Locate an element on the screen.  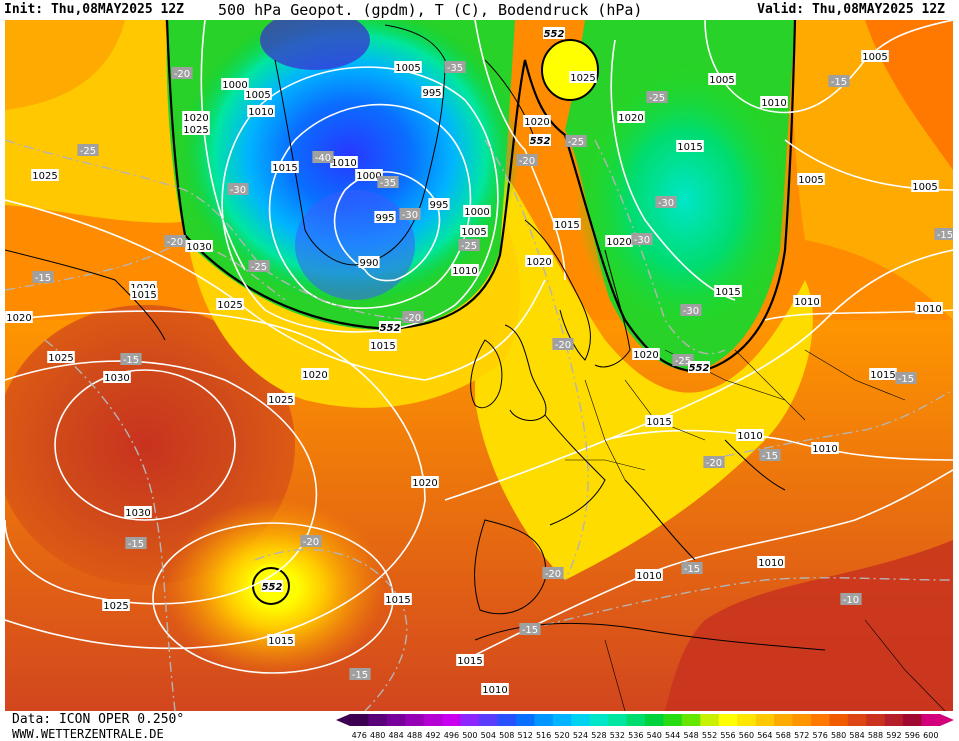
pressure-label-text: 1000 is located at coordinates (234, 85).